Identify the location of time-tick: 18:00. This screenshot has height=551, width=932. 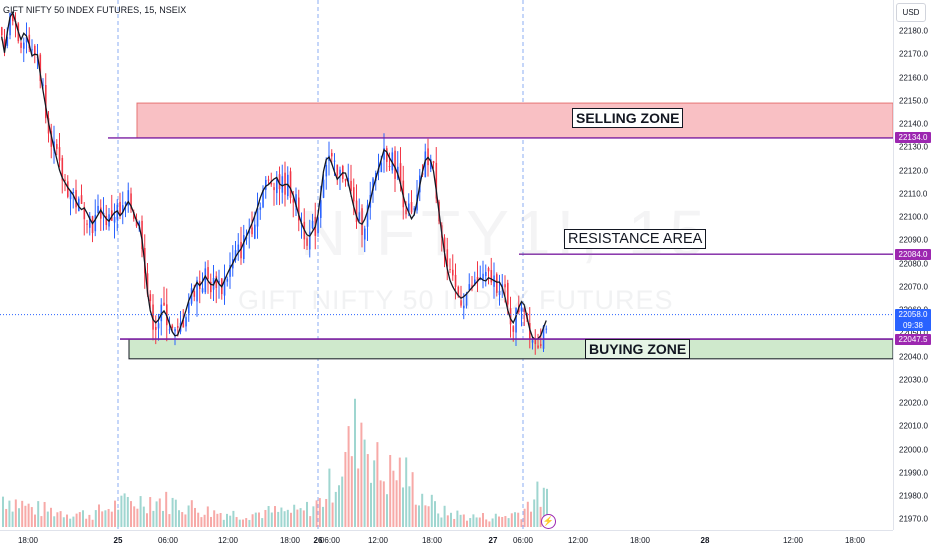
(855, 540).